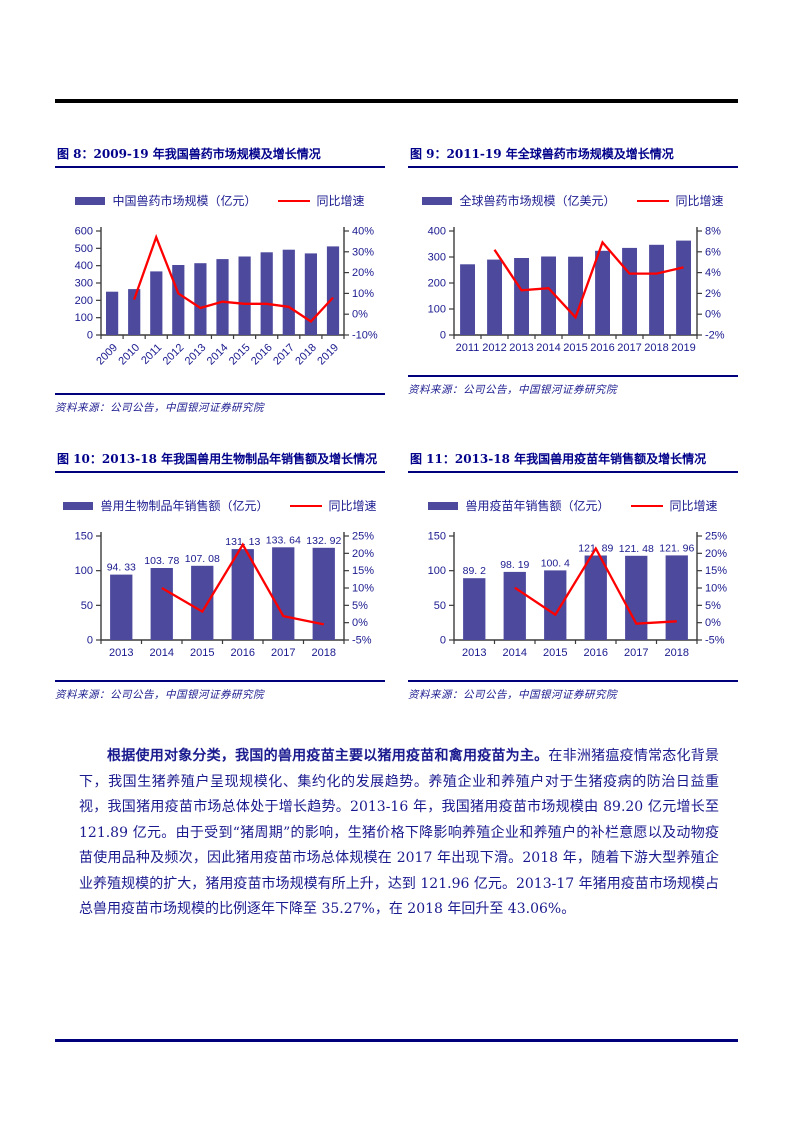  Describe the element at coordinates (220, 505) in the screenshot. I see `figure-10-legend: 兽用生物制品年销售额（亿元） 同比增速` at that location.